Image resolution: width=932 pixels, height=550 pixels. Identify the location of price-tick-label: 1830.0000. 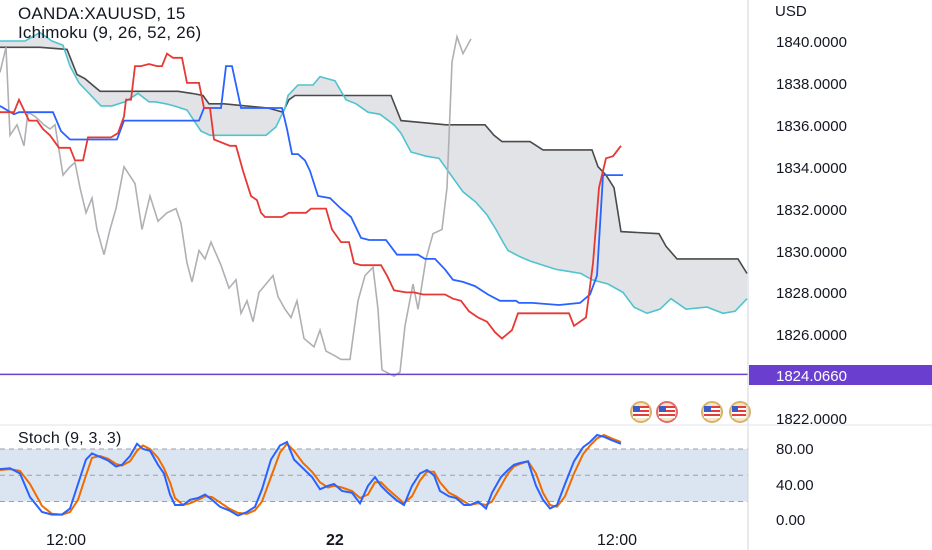
(811, 252).